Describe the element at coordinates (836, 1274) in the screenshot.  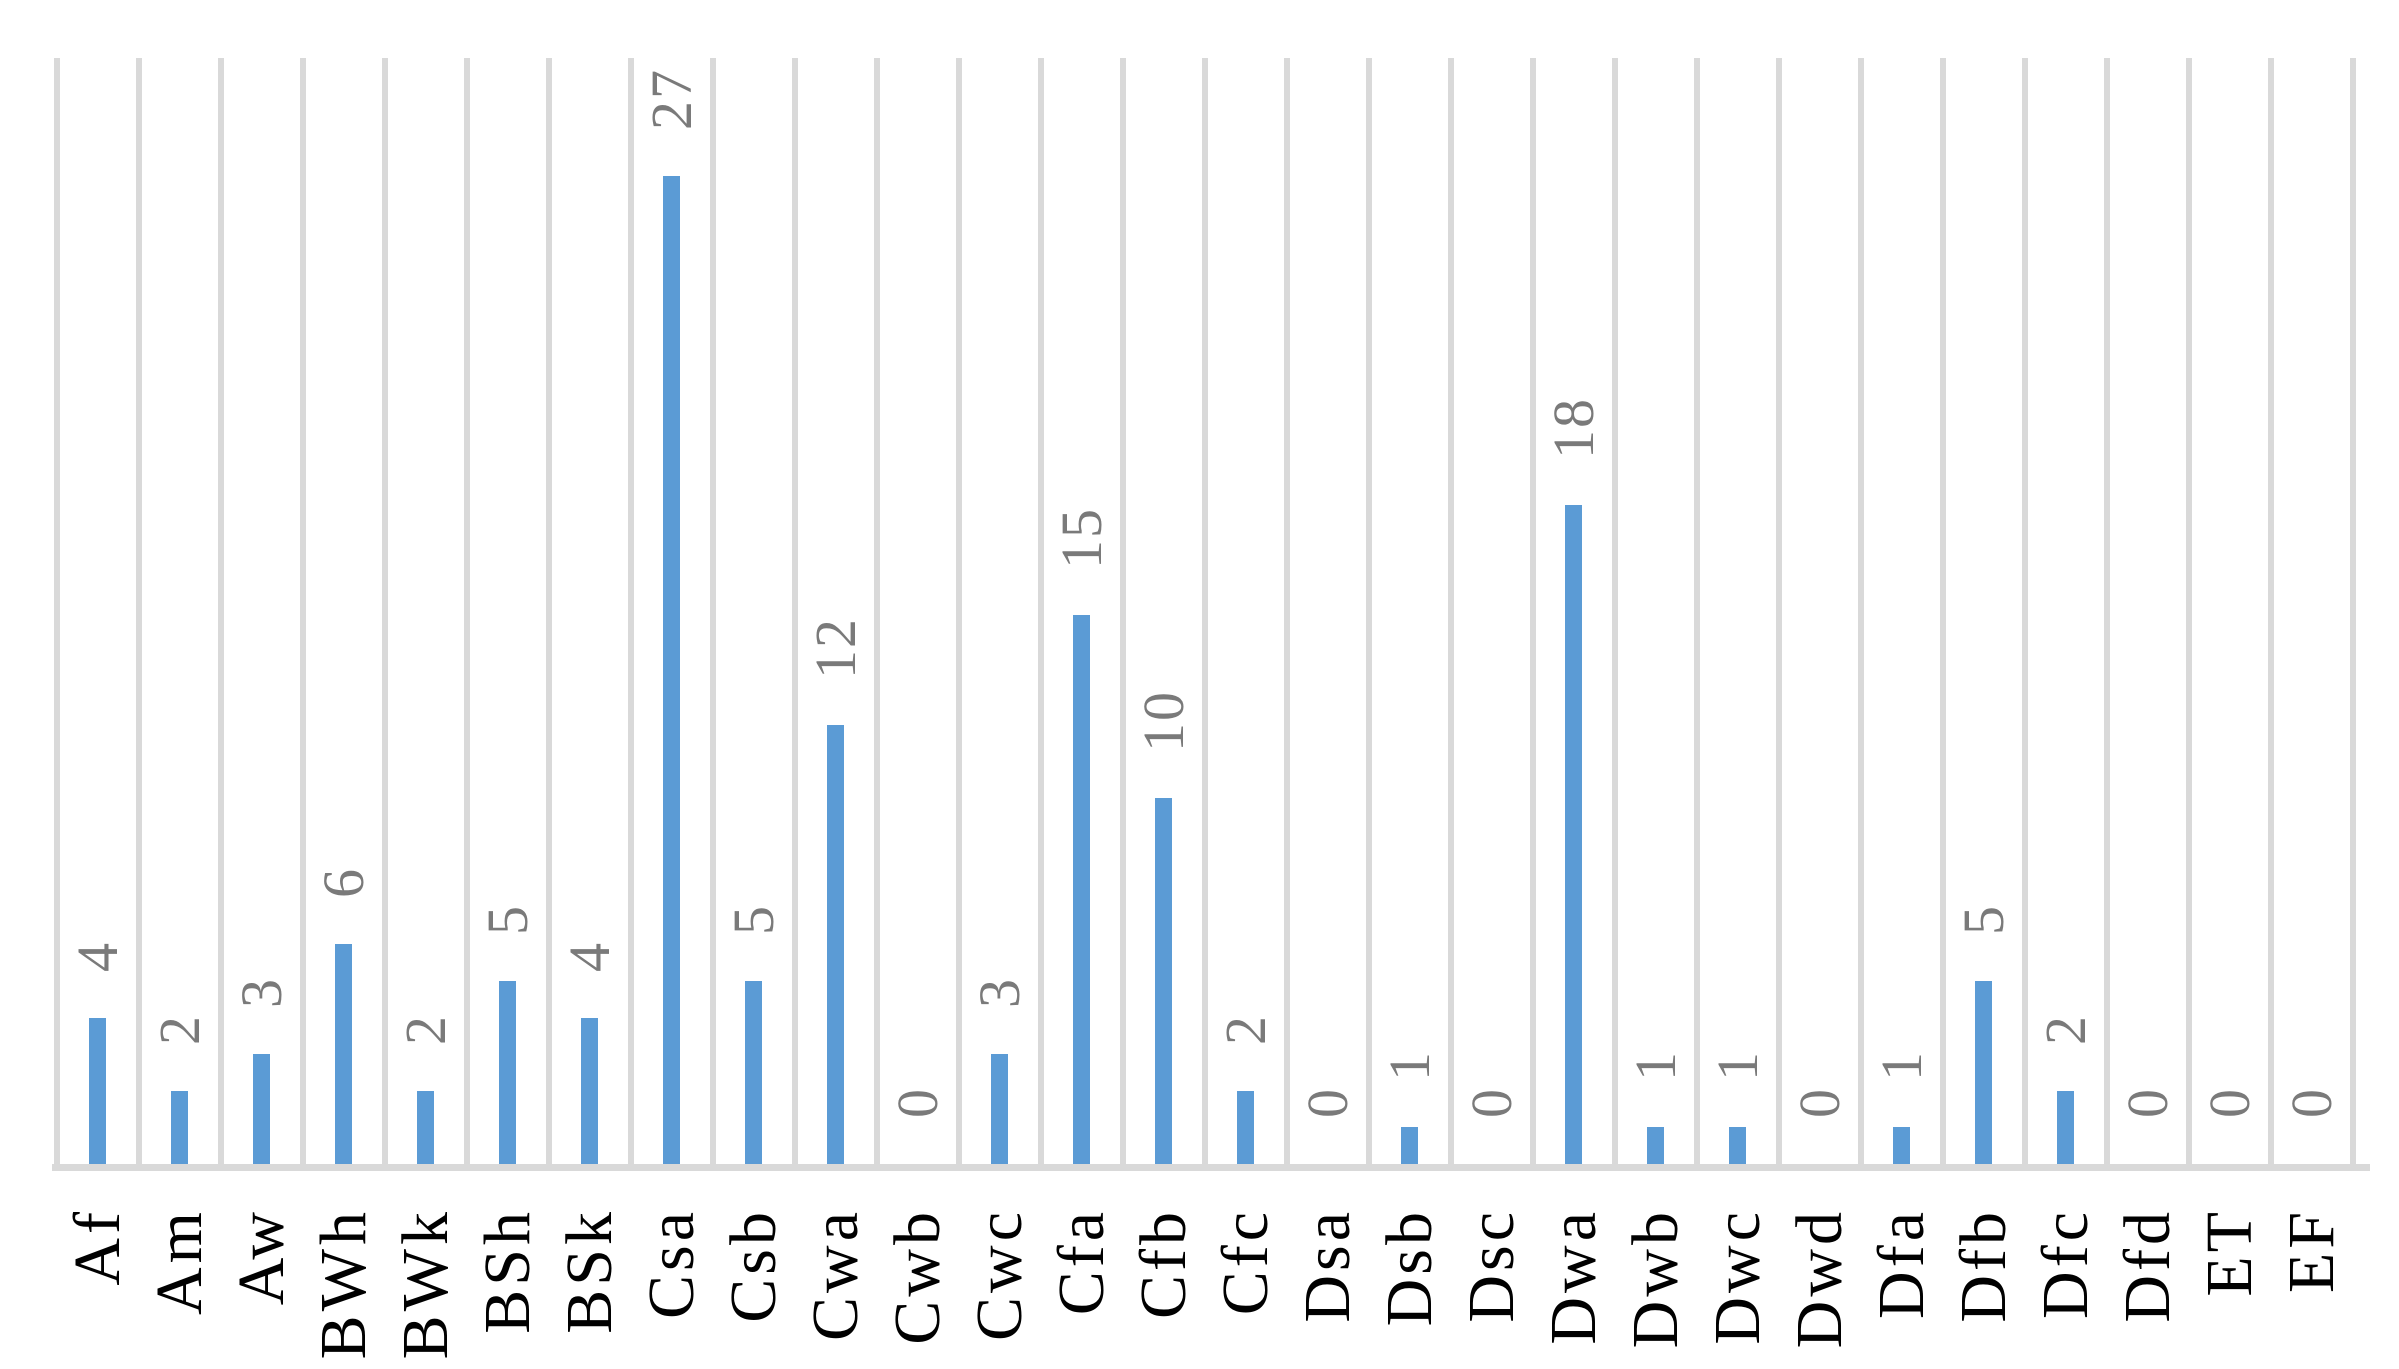
I see `category-label: Cwa` at that location.